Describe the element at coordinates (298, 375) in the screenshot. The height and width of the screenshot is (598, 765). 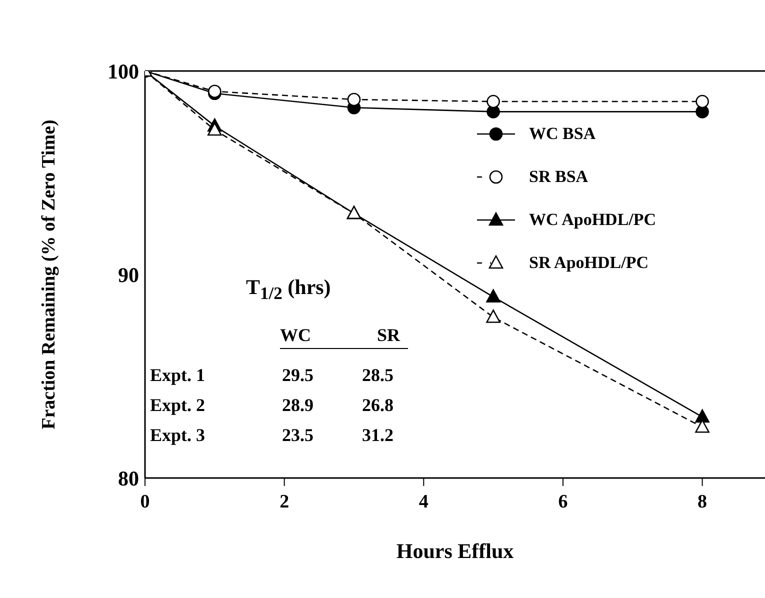
I see `annotation: 29.5` at that location.